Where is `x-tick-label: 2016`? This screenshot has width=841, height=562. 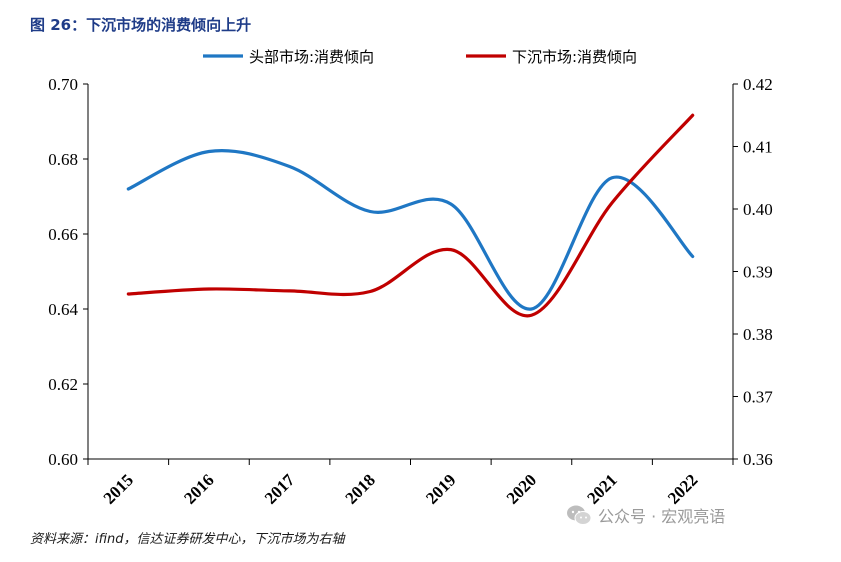
x-tick-label: 2016 is located at coordinates (198, 488).